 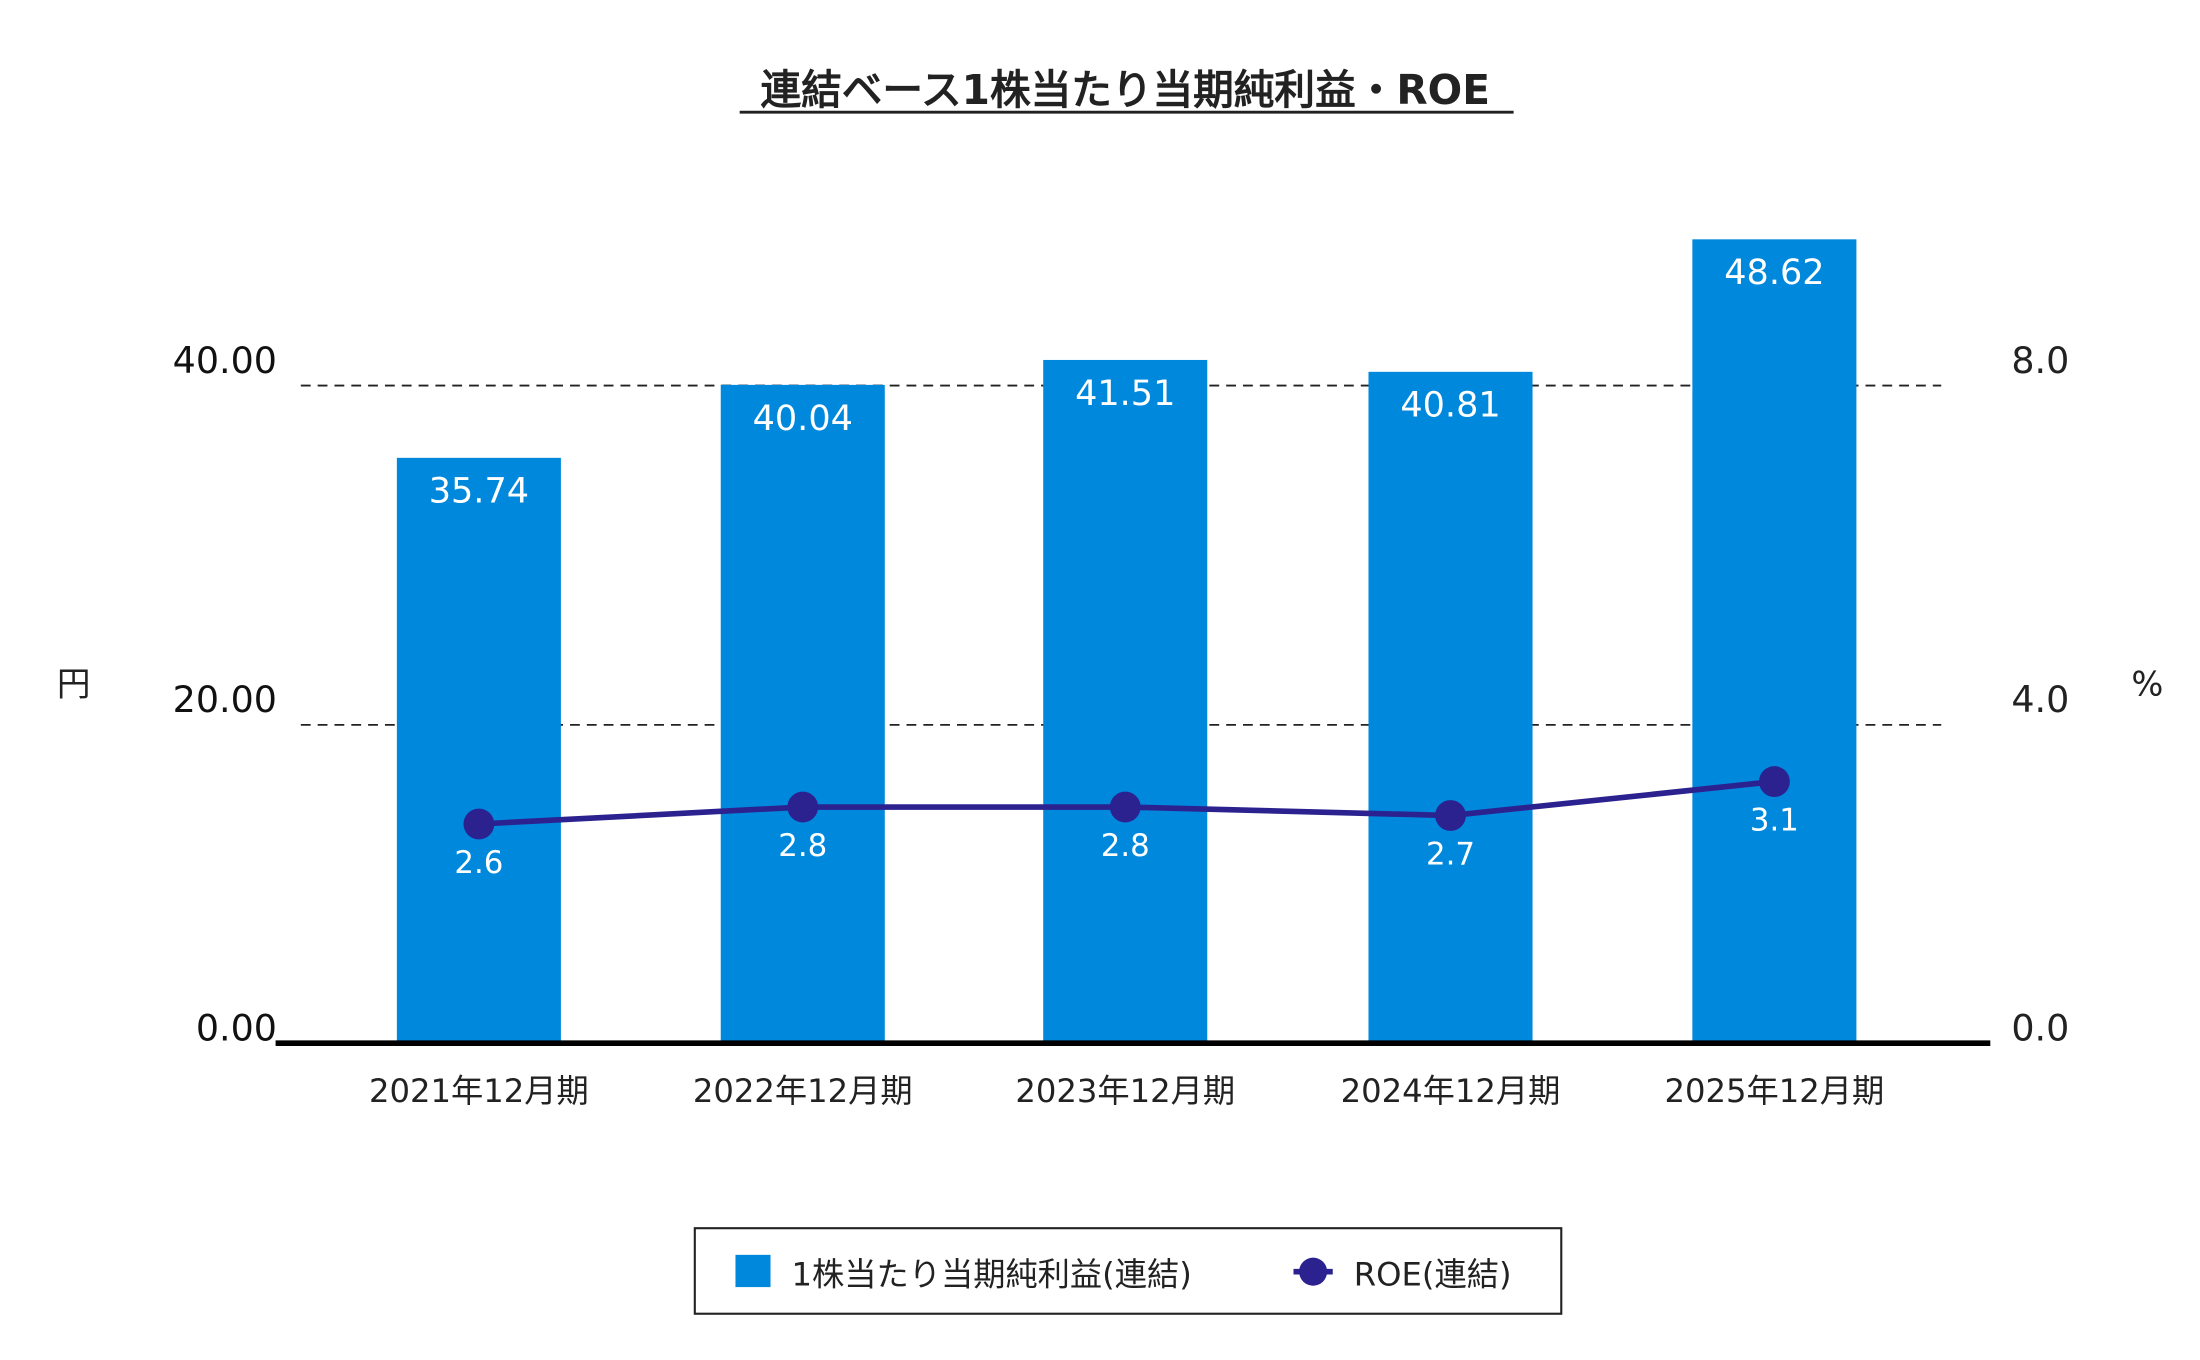 What do you see at coordinates (1774, 821) in the screenshot?
I see `roe-data-label: 3.1` at bounding box center [1774, 821].